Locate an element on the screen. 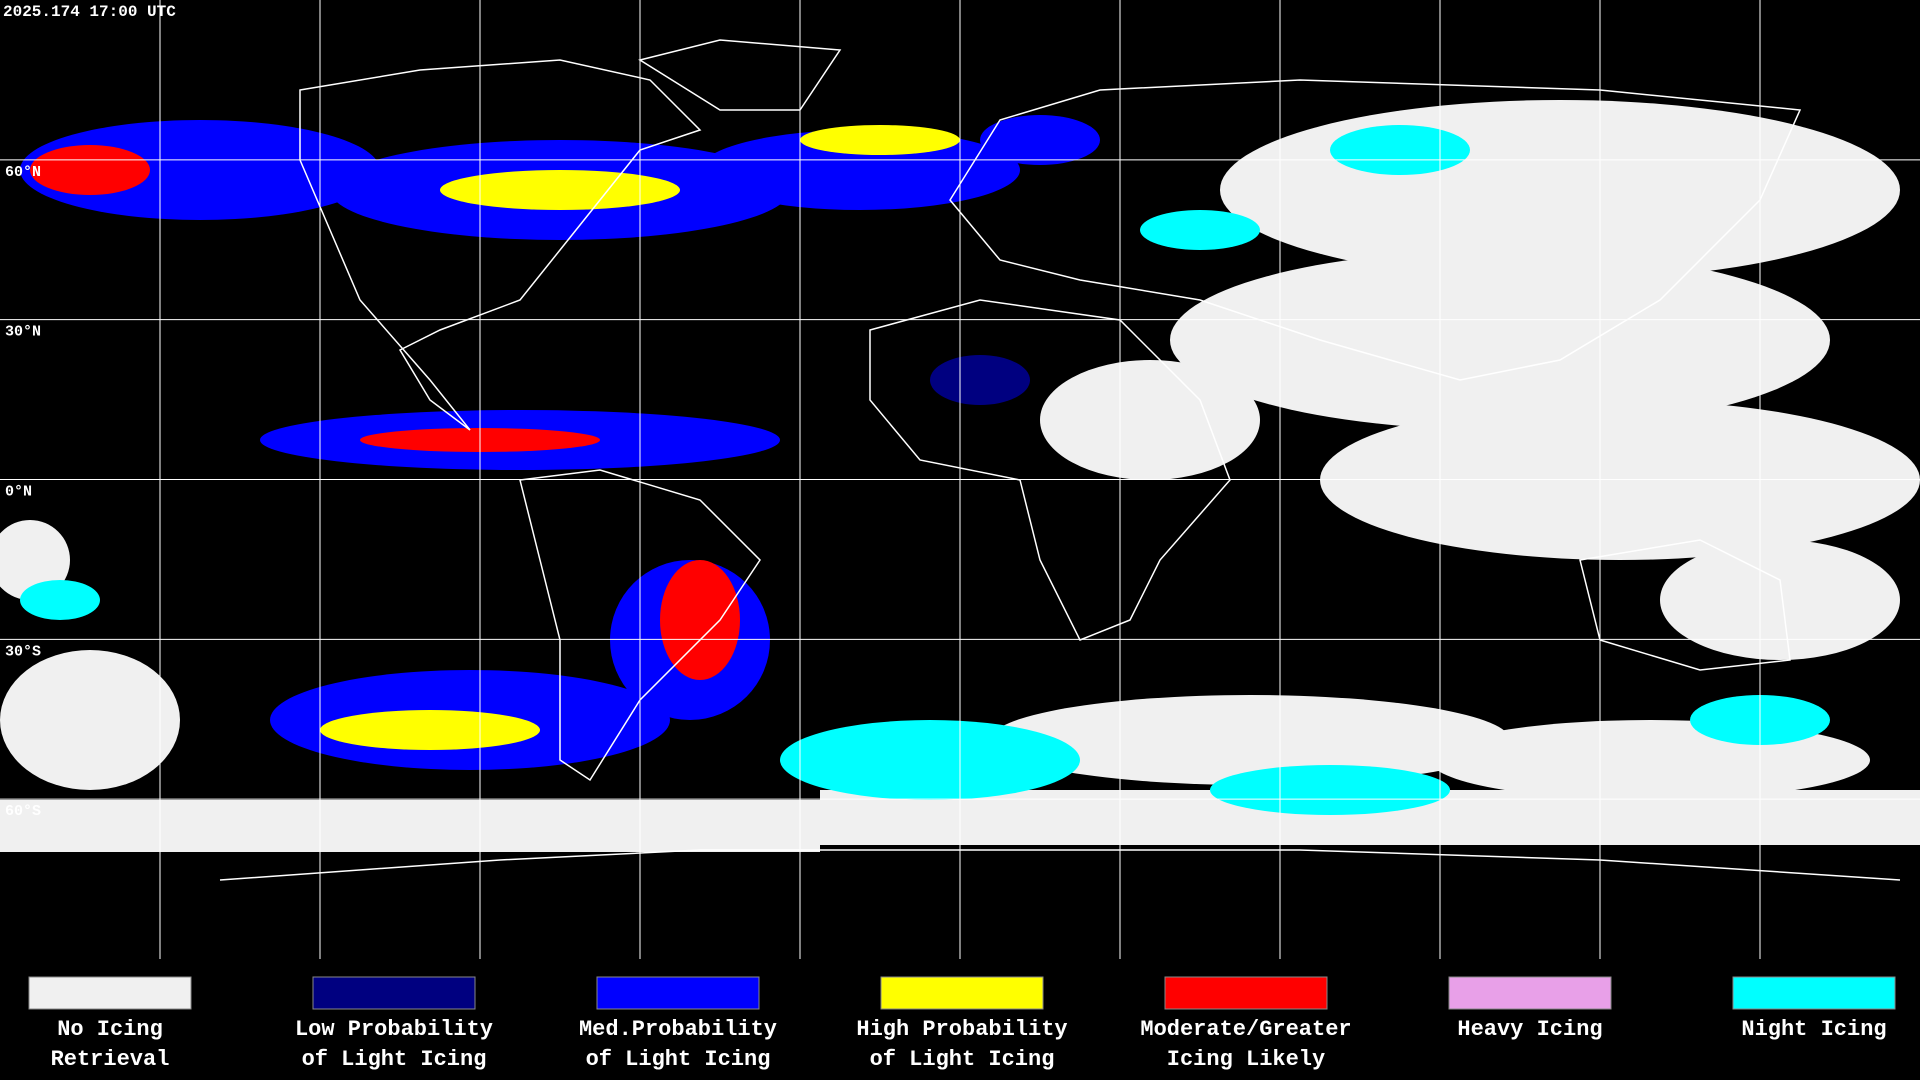 Image resolution: width=1920 pixels, height=1080 pixels. legend-label: Retrieval is located at coordinates (110, 1059).